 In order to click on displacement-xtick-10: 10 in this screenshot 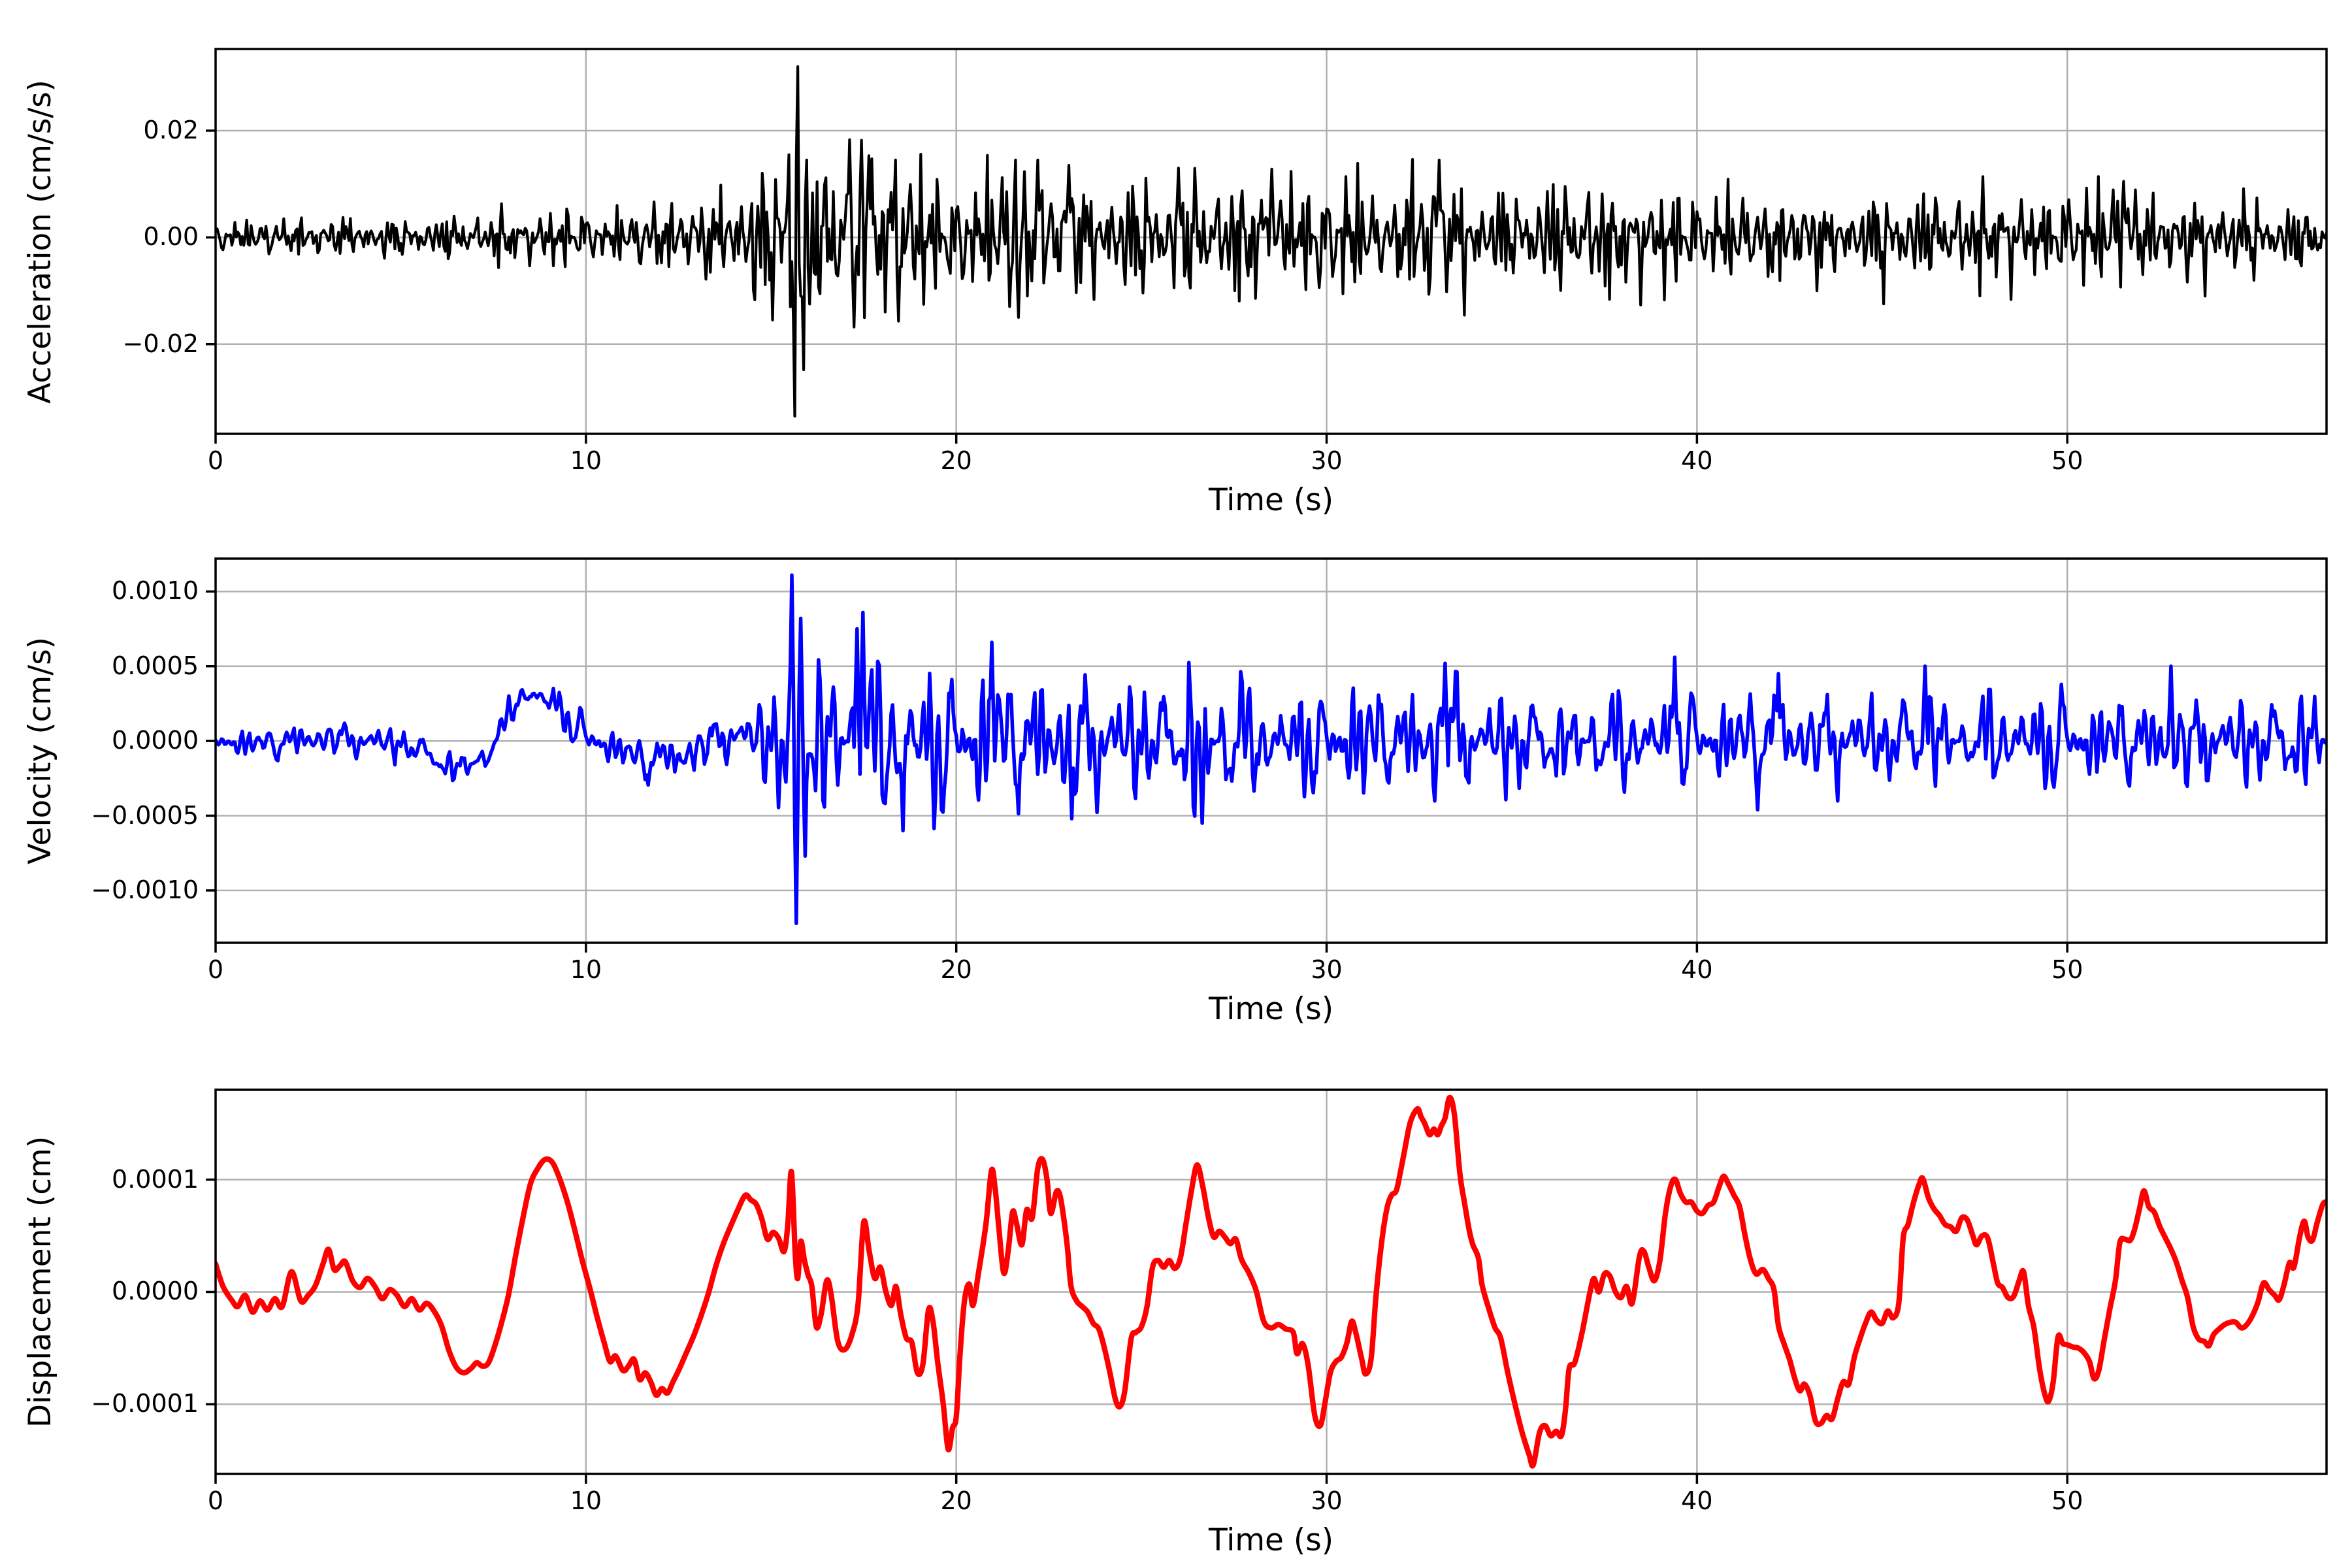, I will do `click(586, 1500)`.